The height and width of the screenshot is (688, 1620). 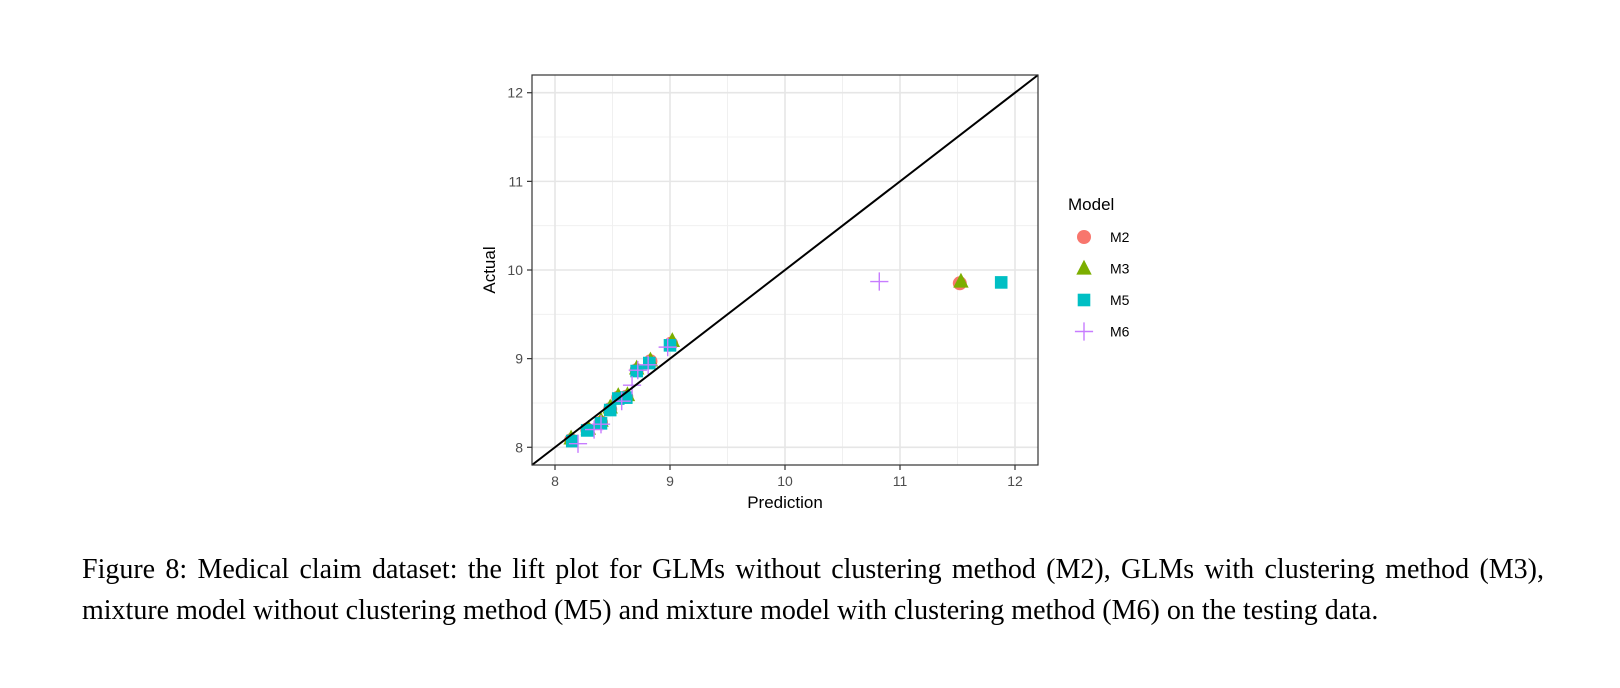 I want to click on legend: M2 M3 M5 M6, so click(x=1102, y=285).